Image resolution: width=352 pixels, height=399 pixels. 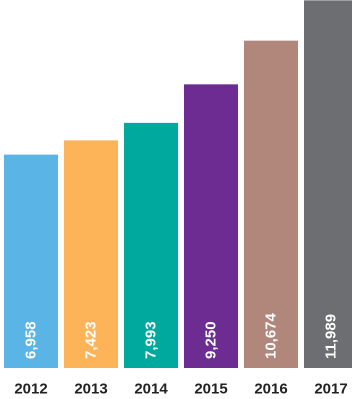 I want to click on bar-value-labels: 6,958 7,423 7,993 9,250 10,674 11,989, so click(x=181, y=335).